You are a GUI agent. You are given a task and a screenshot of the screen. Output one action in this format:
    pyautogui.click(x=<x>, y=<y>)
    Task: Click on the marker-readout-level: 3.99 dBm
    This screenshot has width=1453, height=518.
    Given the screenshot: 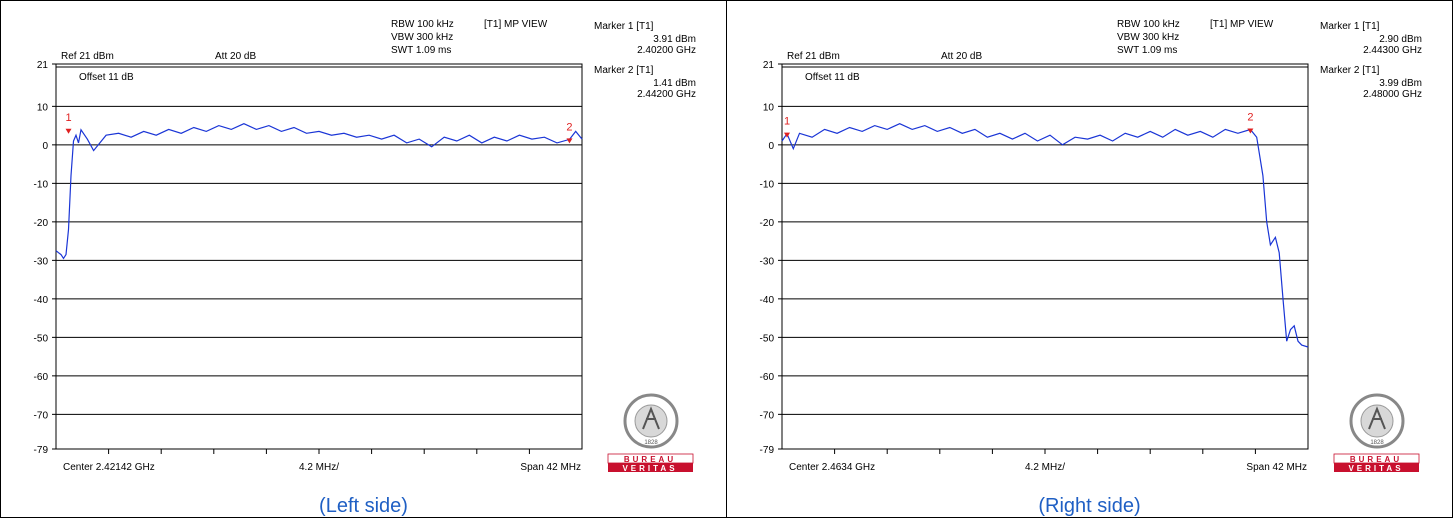 What is the action you would take?
    pyautogui.click(x=1400, y=83)
    